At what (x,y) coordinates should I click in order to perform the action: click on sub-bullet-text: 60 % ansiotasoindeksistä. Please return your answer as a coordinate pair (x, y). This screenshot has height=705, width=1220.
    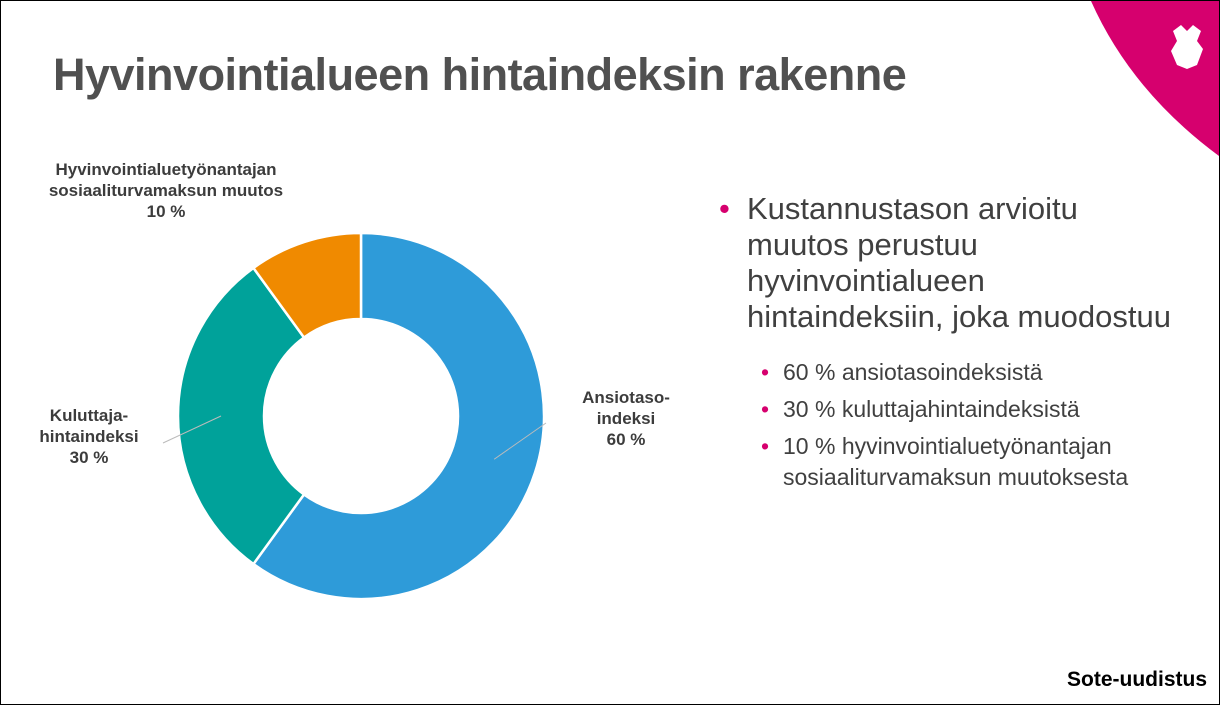
    Looking at the image, I should click on (913, 372).